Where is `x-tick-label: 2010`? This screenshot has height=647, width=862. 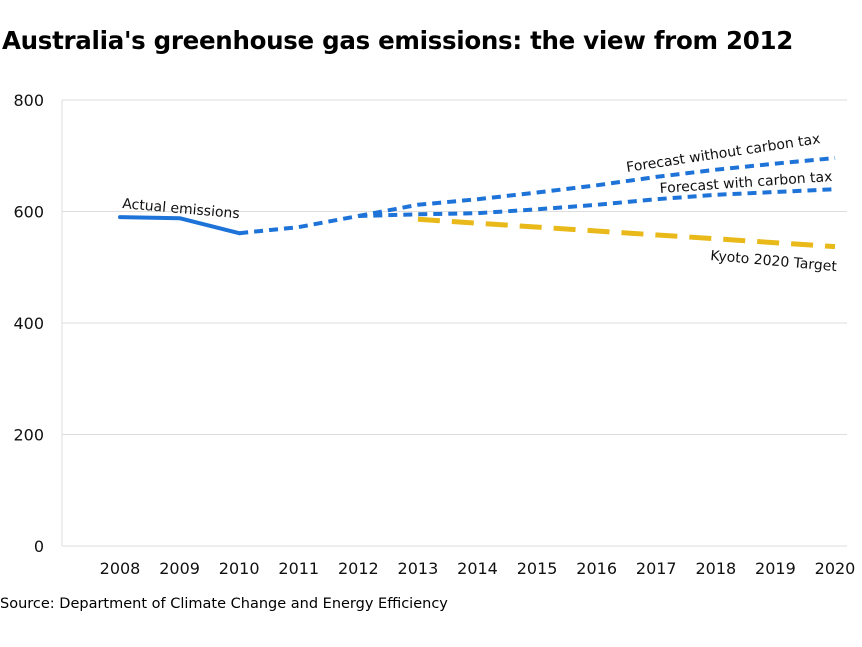
x-tick-label: 2010 is located at coordinates (239, 568).